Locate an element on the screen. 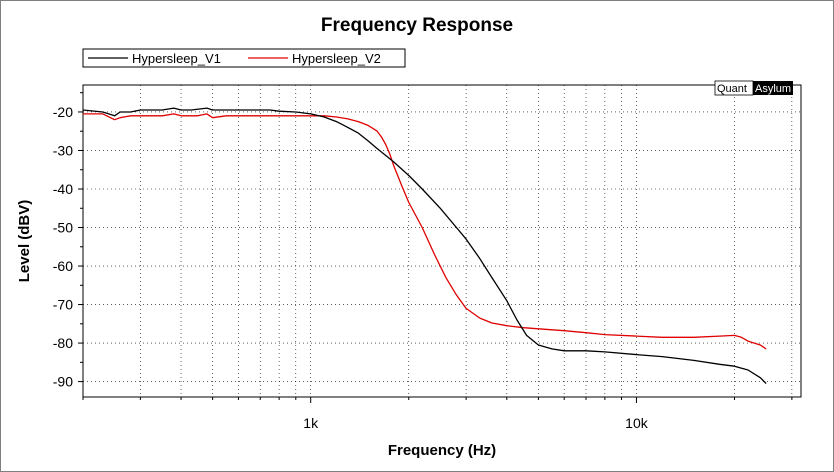  quantasylum-watermark: Quant Asylum is located at coordinates (753, 88).